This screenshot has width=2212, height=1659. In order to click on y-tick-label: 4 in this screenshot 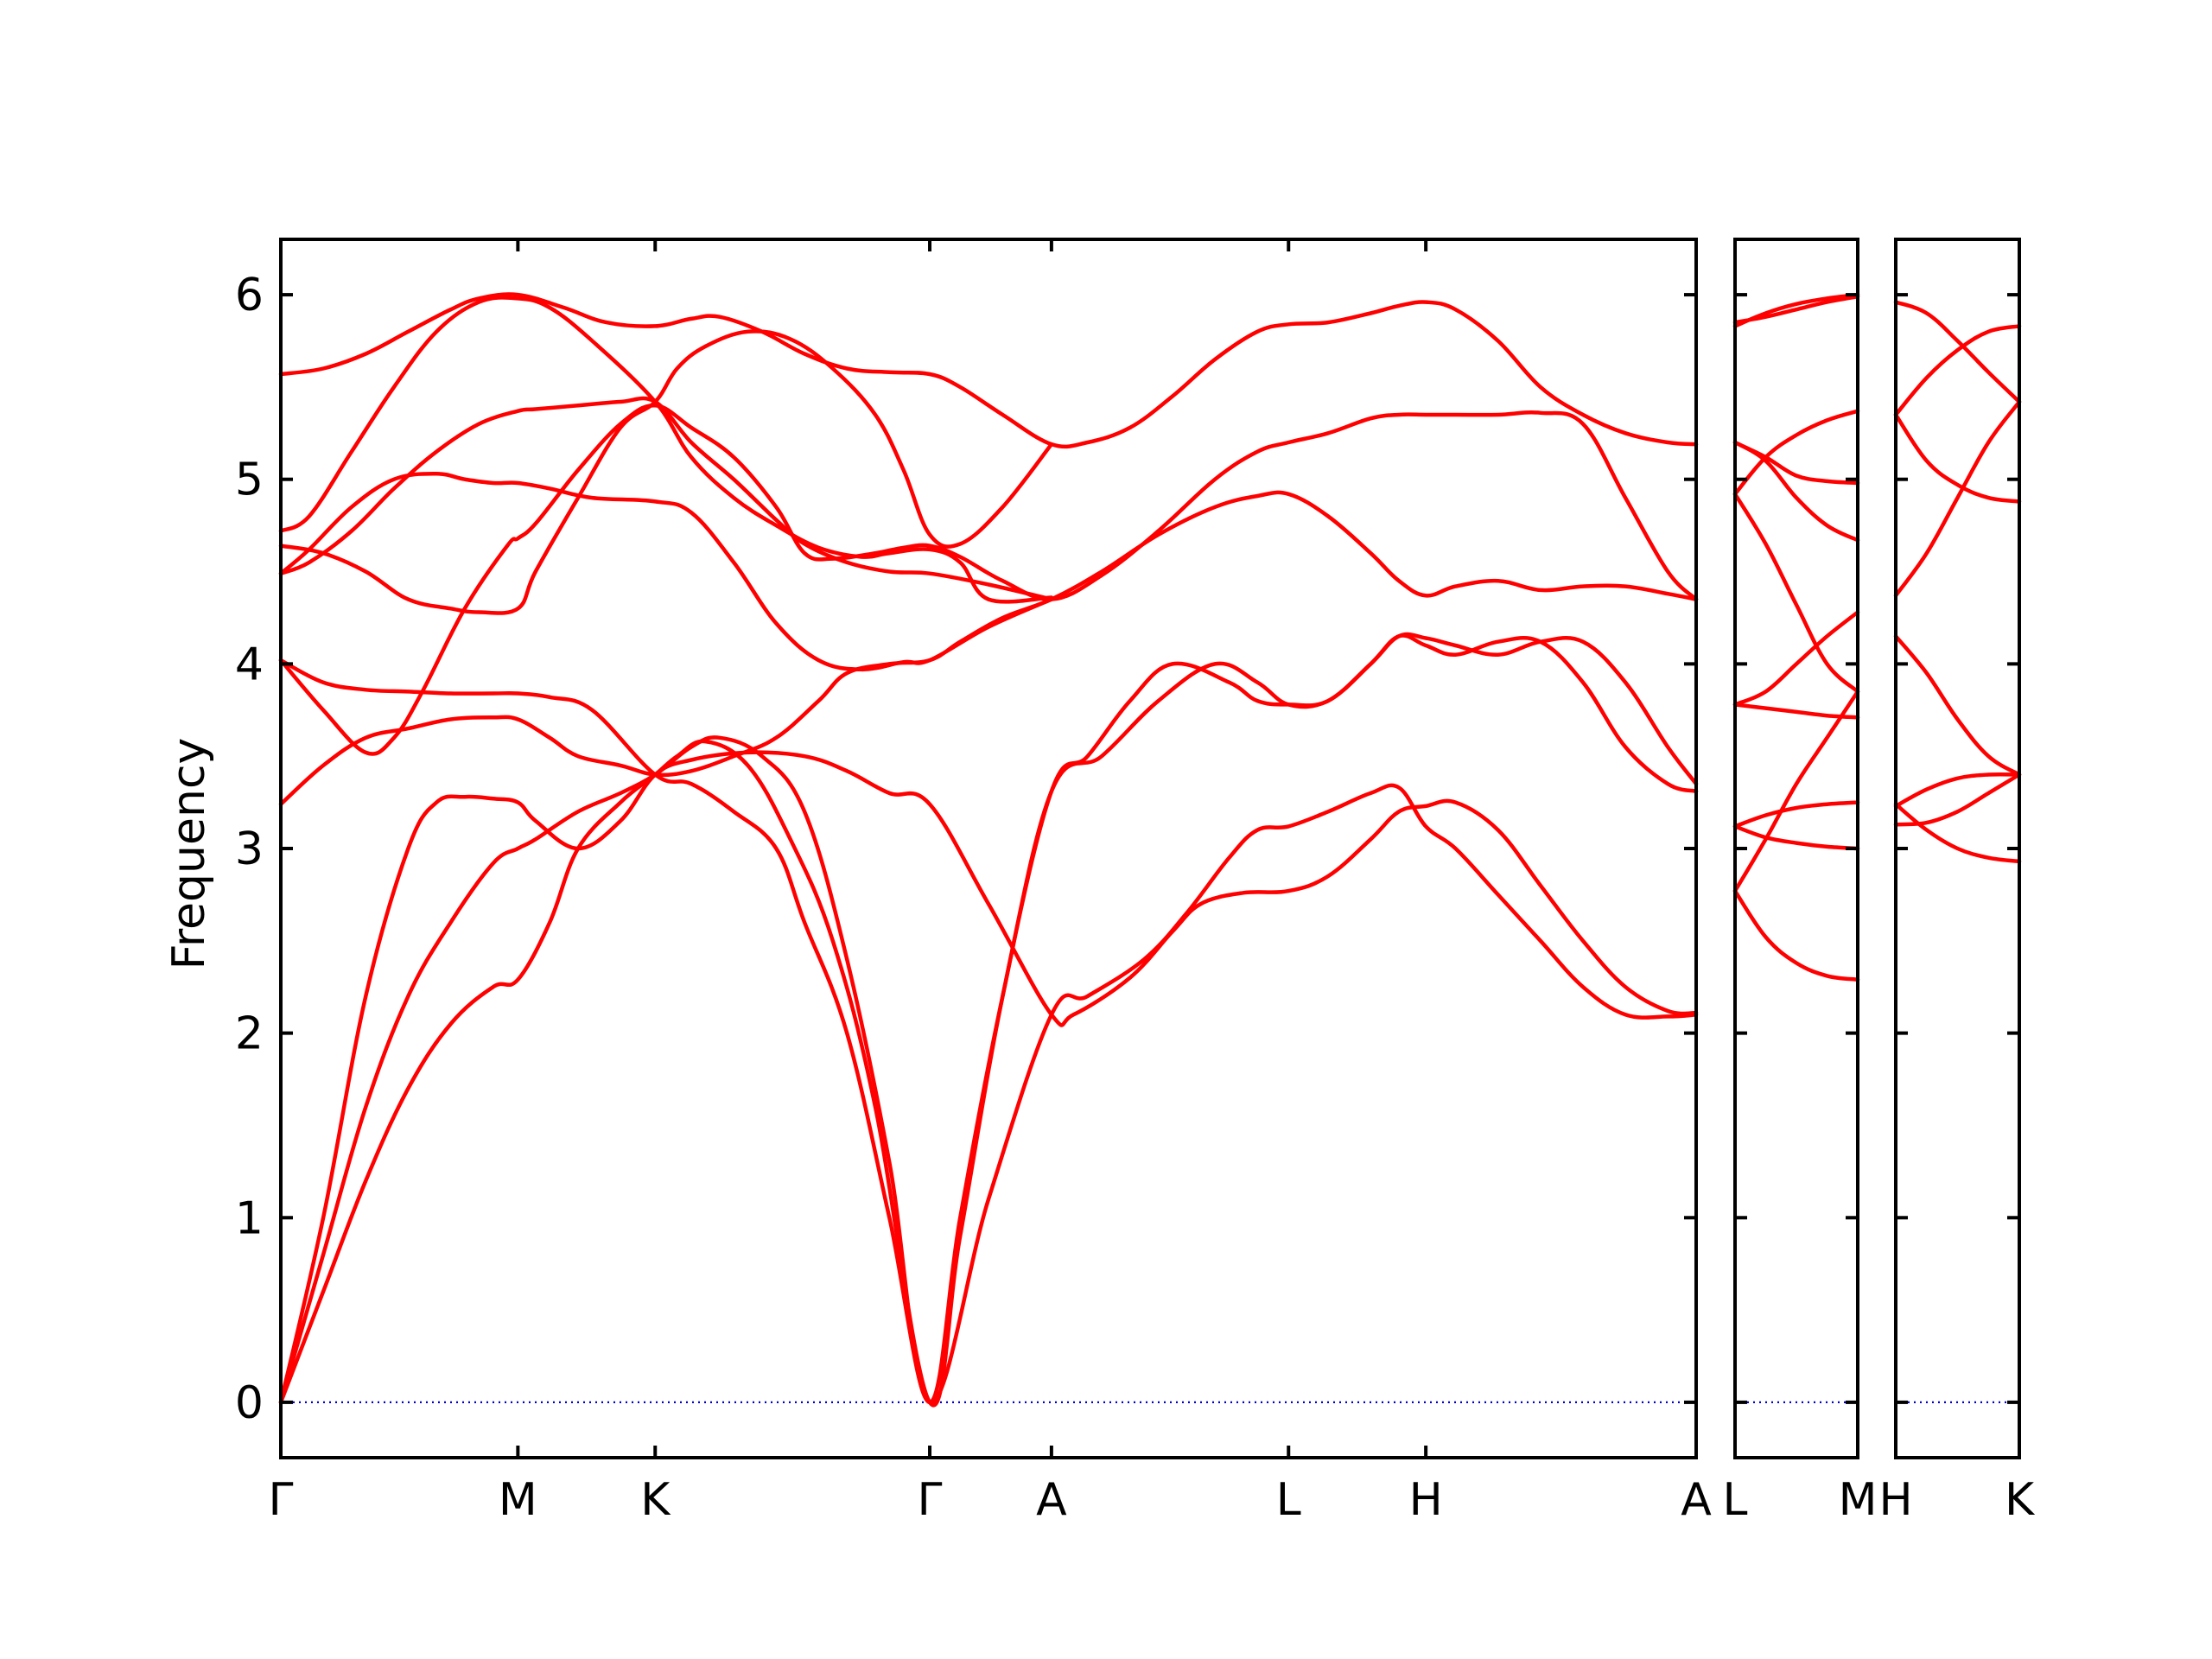, I will do `click(249, 664)`.